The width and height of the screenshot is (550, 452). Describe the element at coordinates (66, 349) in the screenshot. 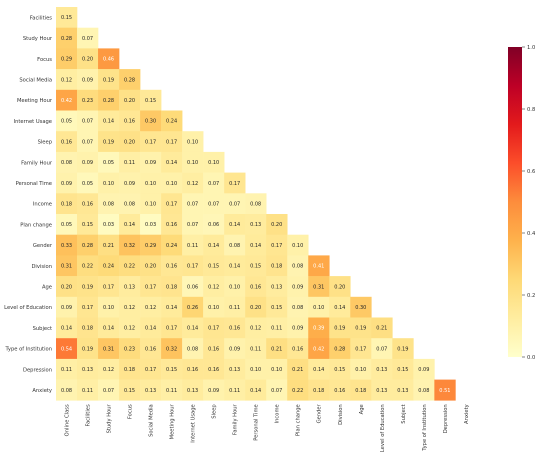

I see `cell-value-label: 0.54` at that location.